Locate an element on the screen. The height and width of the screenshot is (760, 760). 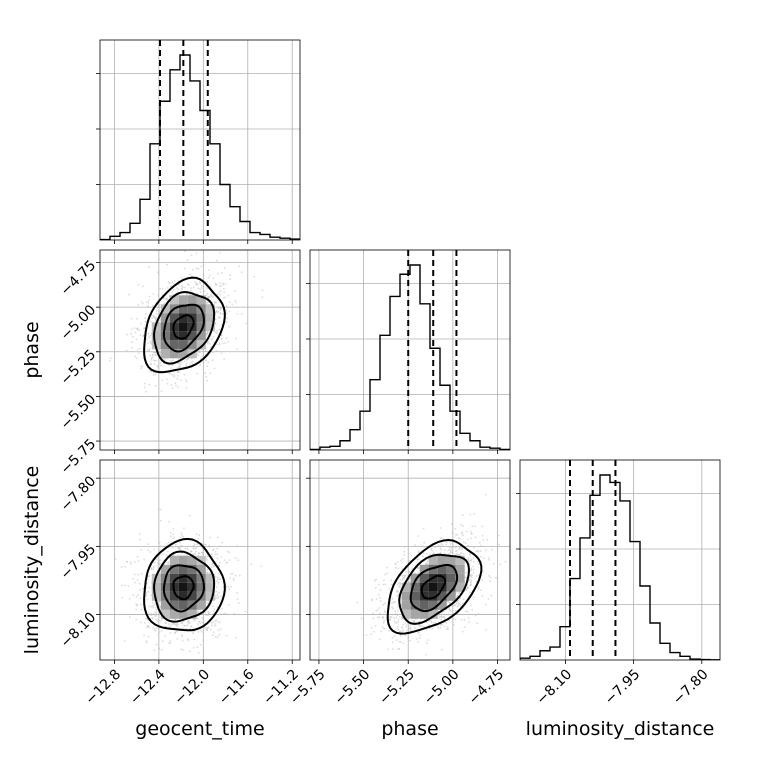
panel-luminosity_distance-luminosity_distance: −8.10 −7.95 −7.80 is located at coordinates (618, 583).